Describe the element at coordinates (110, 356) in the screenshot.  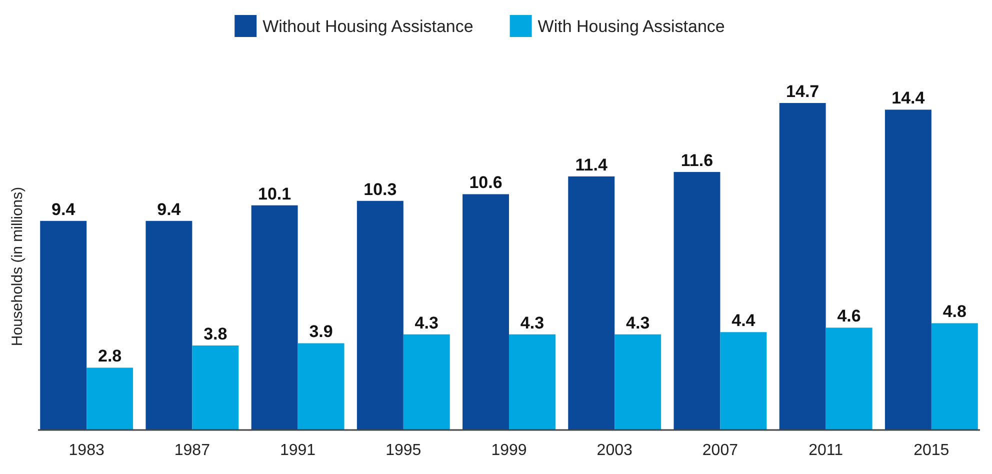
I see `data-label: 2.8` at that location.